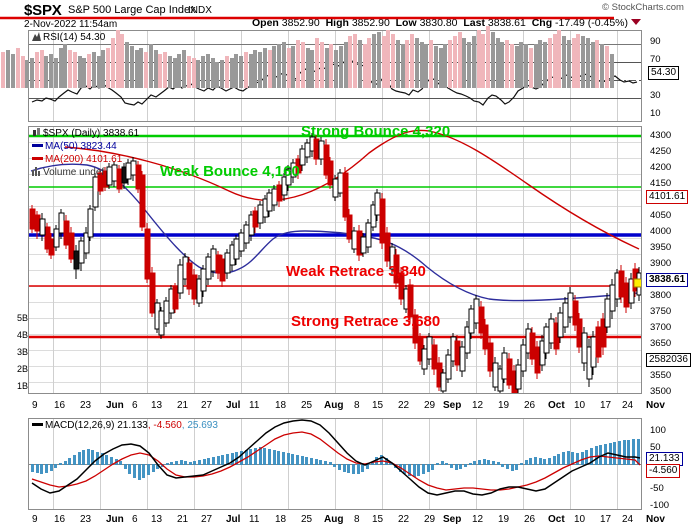 This screenshot has height=530, width=700. Describe the element at coordinates (23, 352) in the screenshot. I see `volume-tick-3b: 3B` at that location.